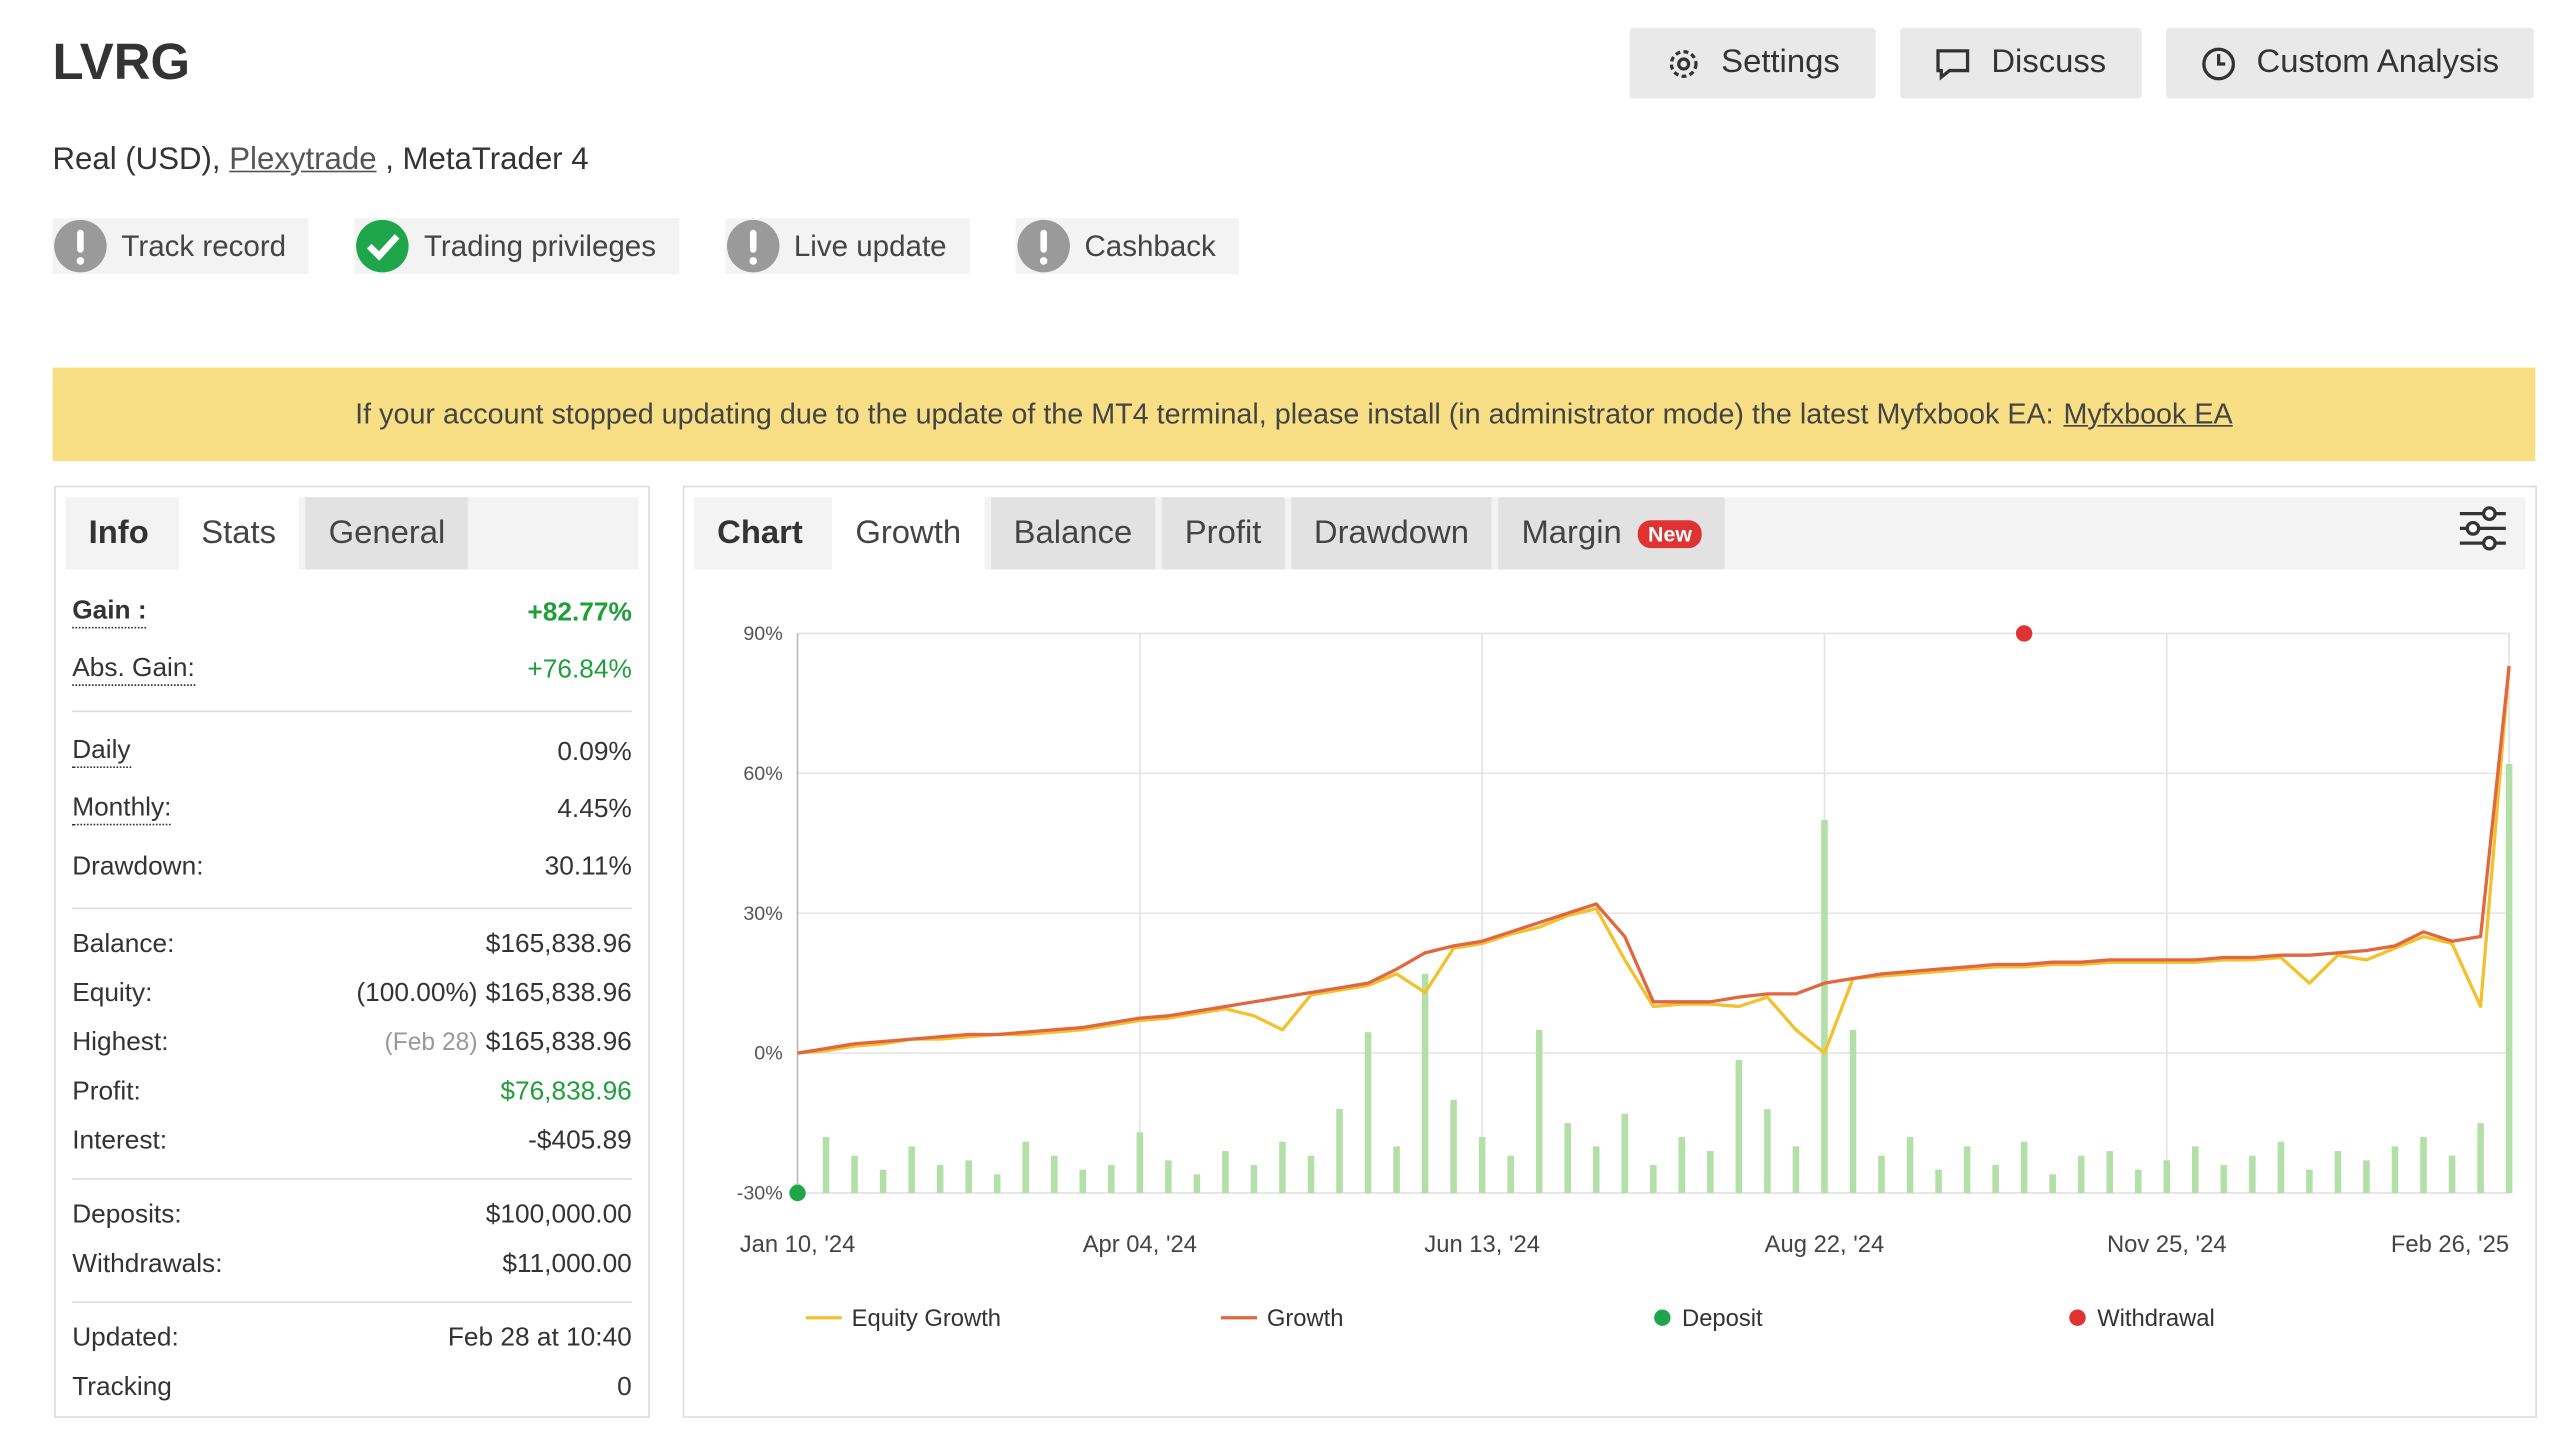 The height and width of the screenshot is (1433, 2560). What do you see at coordinates (109, 613) in the screenshot?
I see `stats-label: Gain :` at bounding box center [109, 613].